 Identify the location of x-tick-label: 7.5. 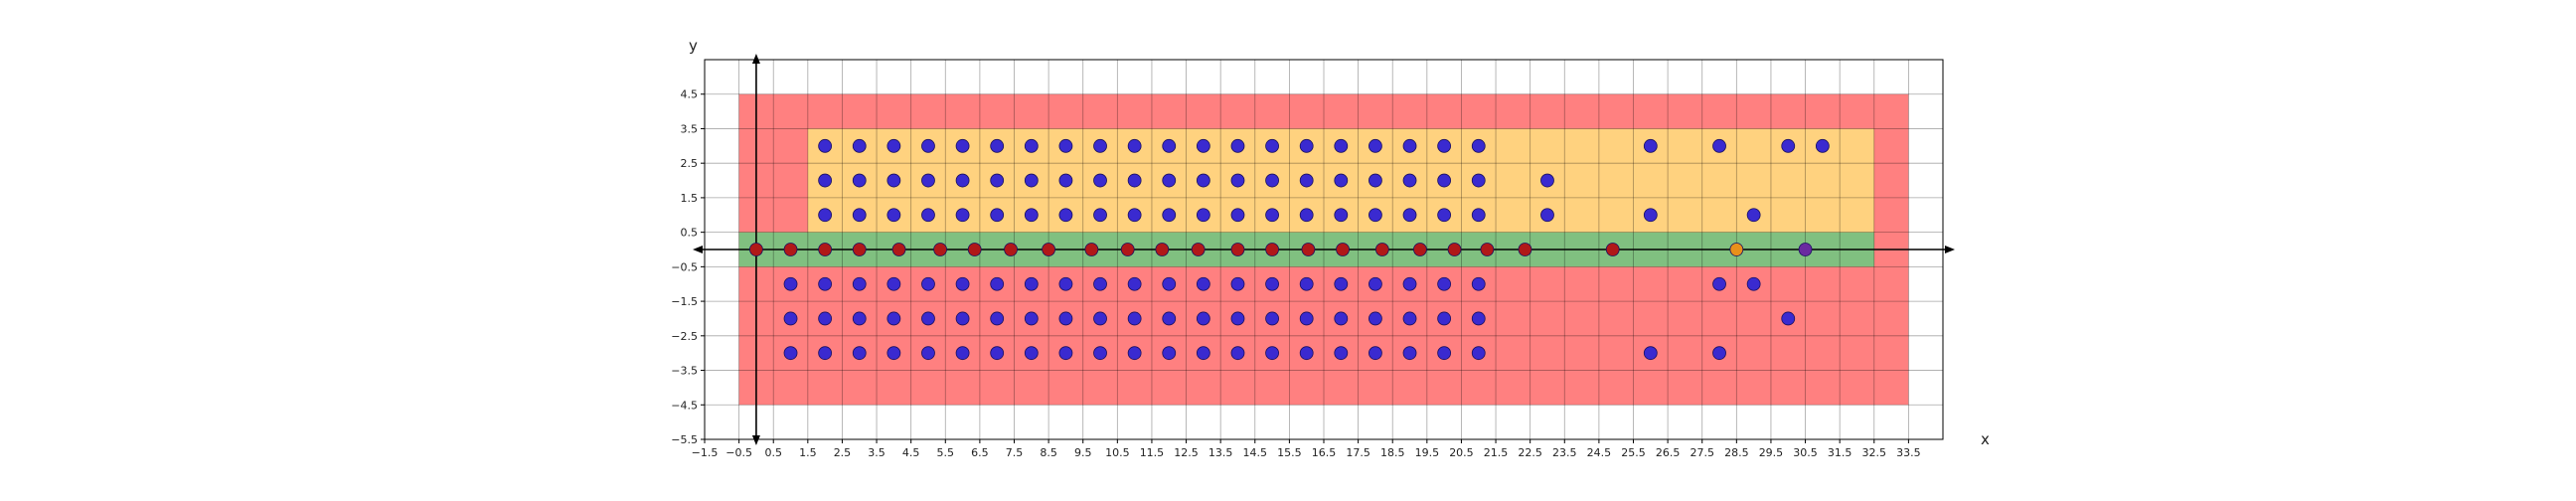
(1015, 452).